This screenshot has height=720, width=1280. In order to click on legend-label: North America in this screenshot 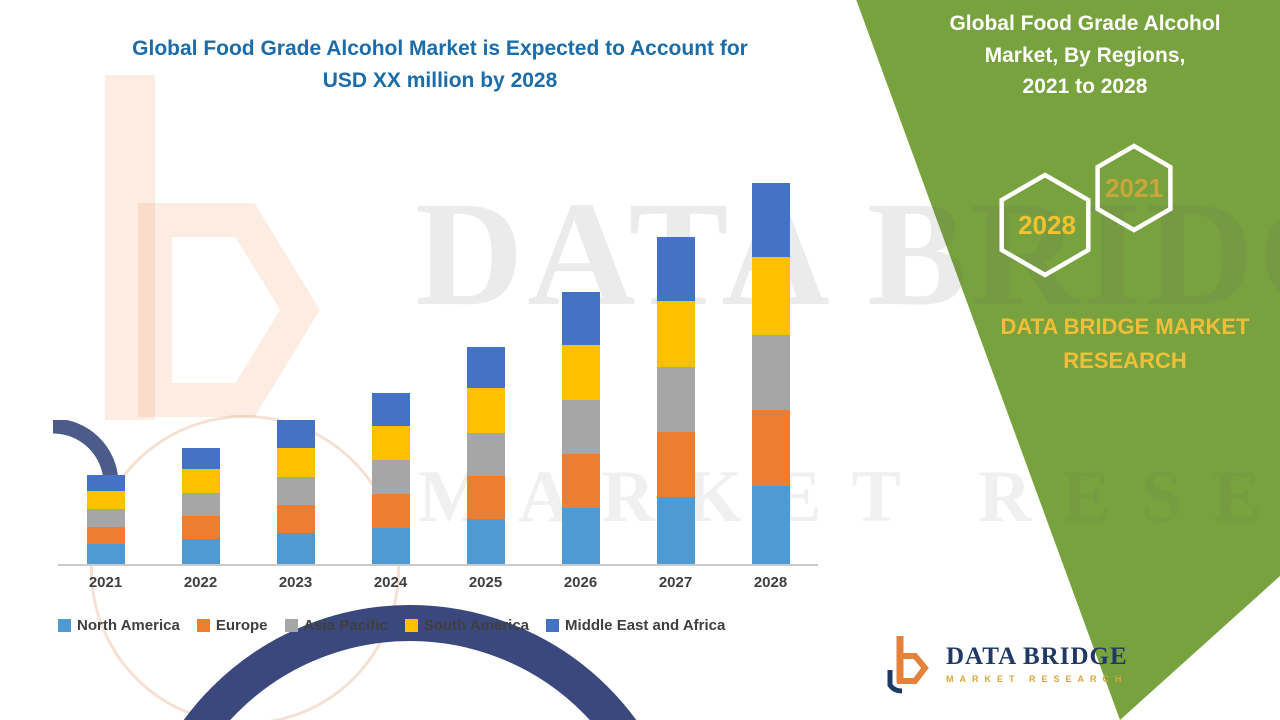, I will do `click(128, 625)`.